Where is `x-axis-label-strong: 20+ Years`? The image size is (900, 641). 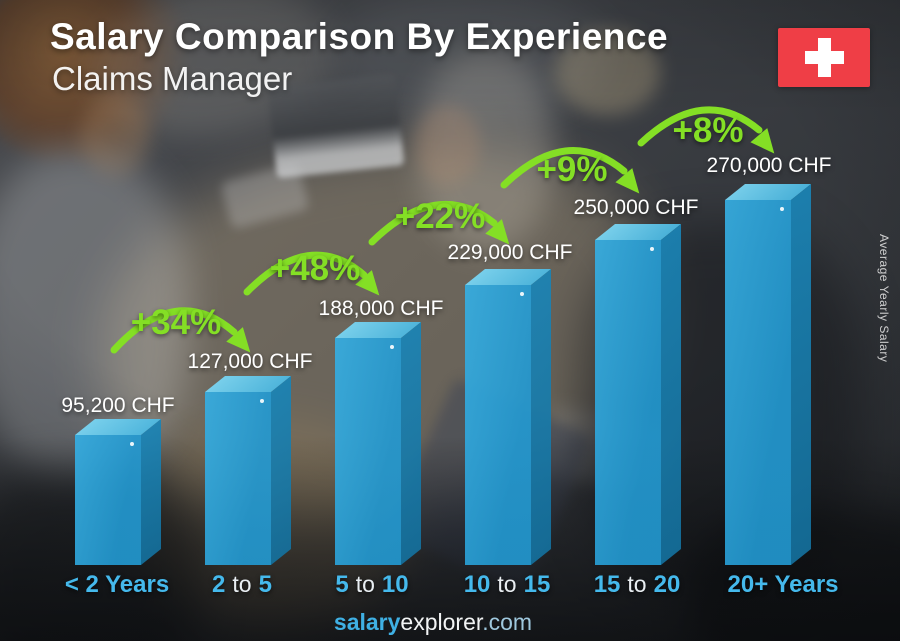
x-axis-label-strong: 20+ Years is located at coordinates (783, 584).